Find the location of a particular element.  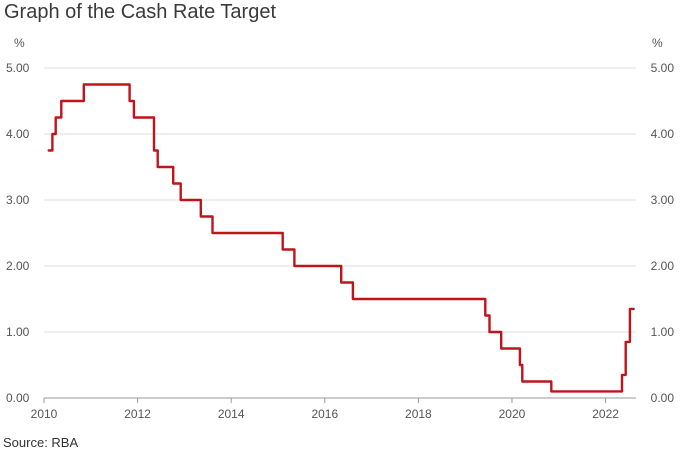

x-tick-label: 2010 is located at coordinates (44, 414).